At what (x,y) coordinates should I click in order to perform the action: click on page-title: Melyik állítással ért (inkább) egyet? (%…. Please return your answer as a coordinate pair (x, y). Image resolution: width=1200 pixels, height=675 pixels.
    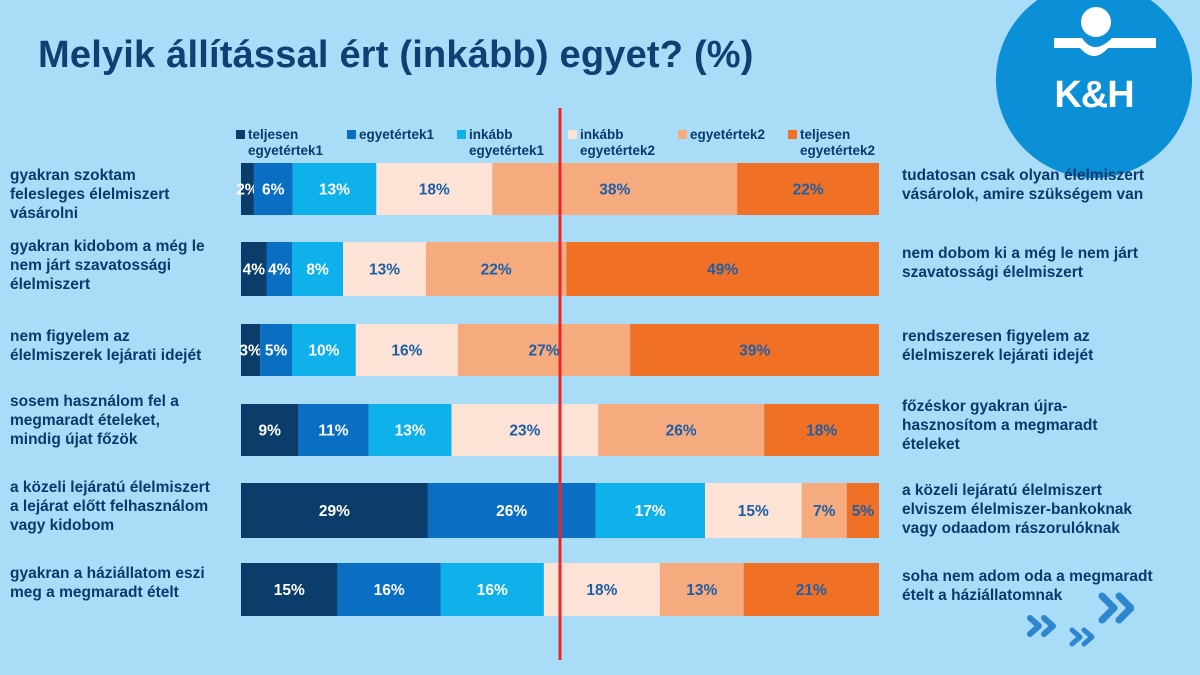
    Looking at the image, I should click on (396, 55).